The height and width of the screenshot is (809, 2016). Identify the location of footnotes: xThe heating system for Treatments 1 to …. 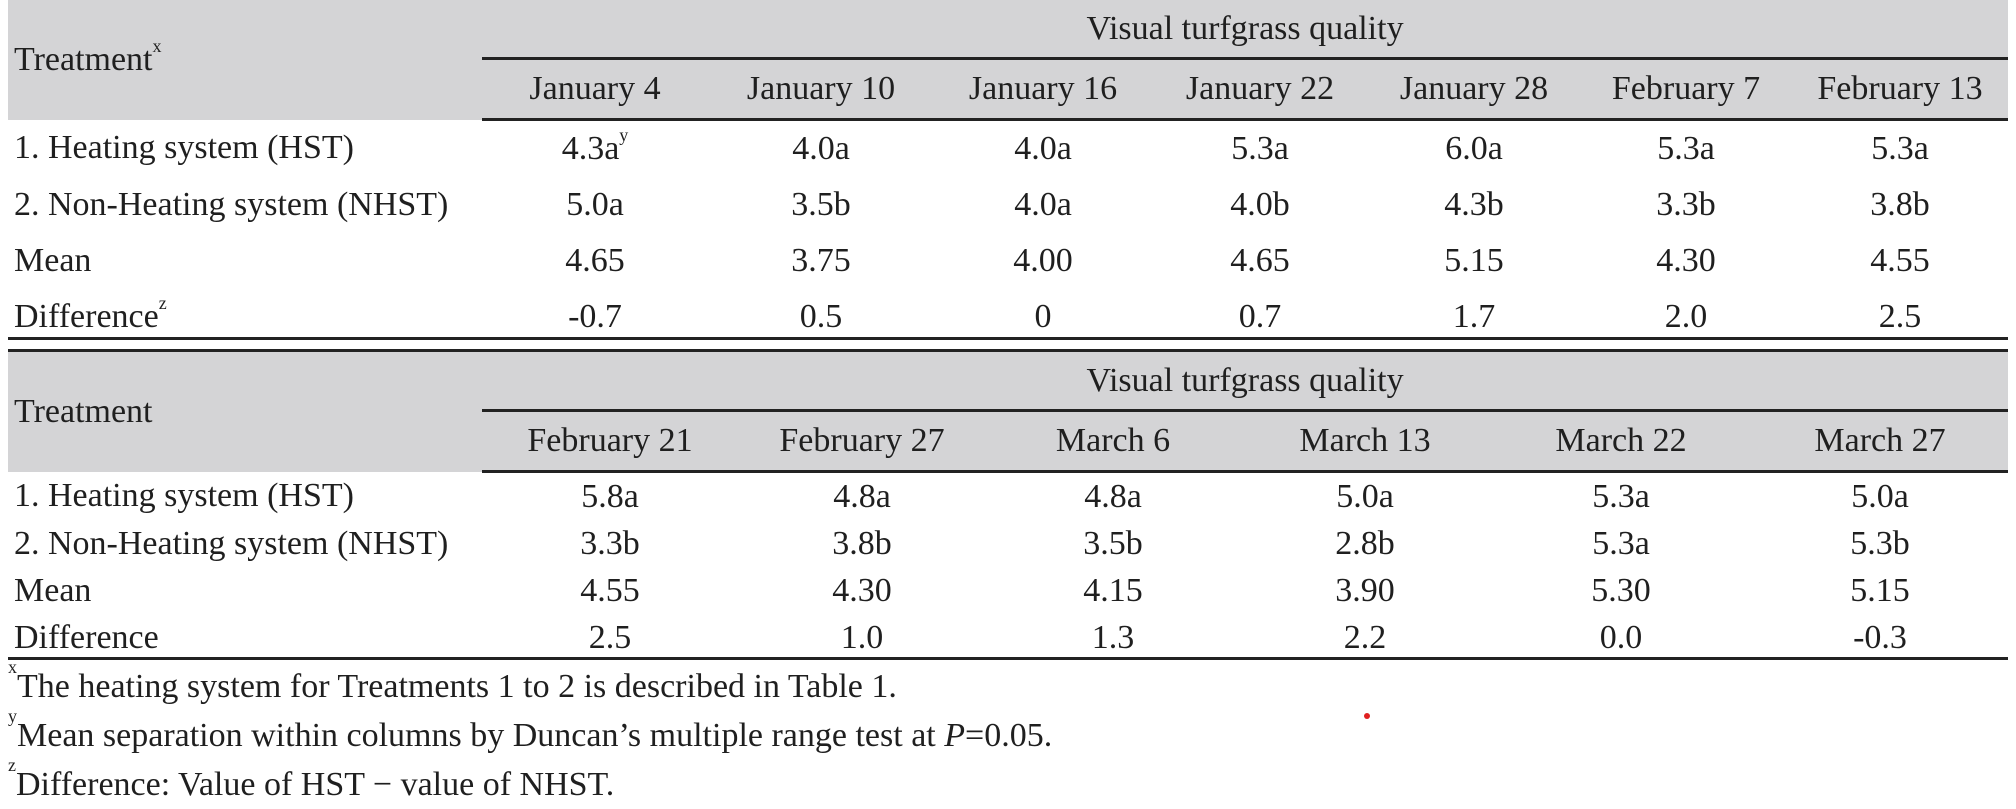
(530, 733).